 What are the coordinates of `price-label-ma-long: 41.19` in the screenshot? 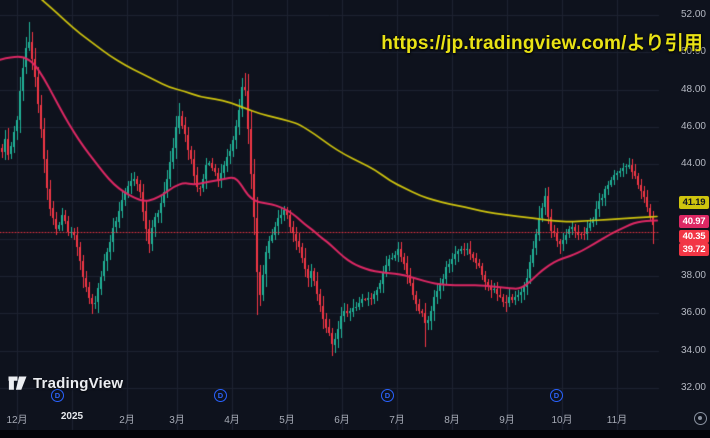 It's located at (694, 202).